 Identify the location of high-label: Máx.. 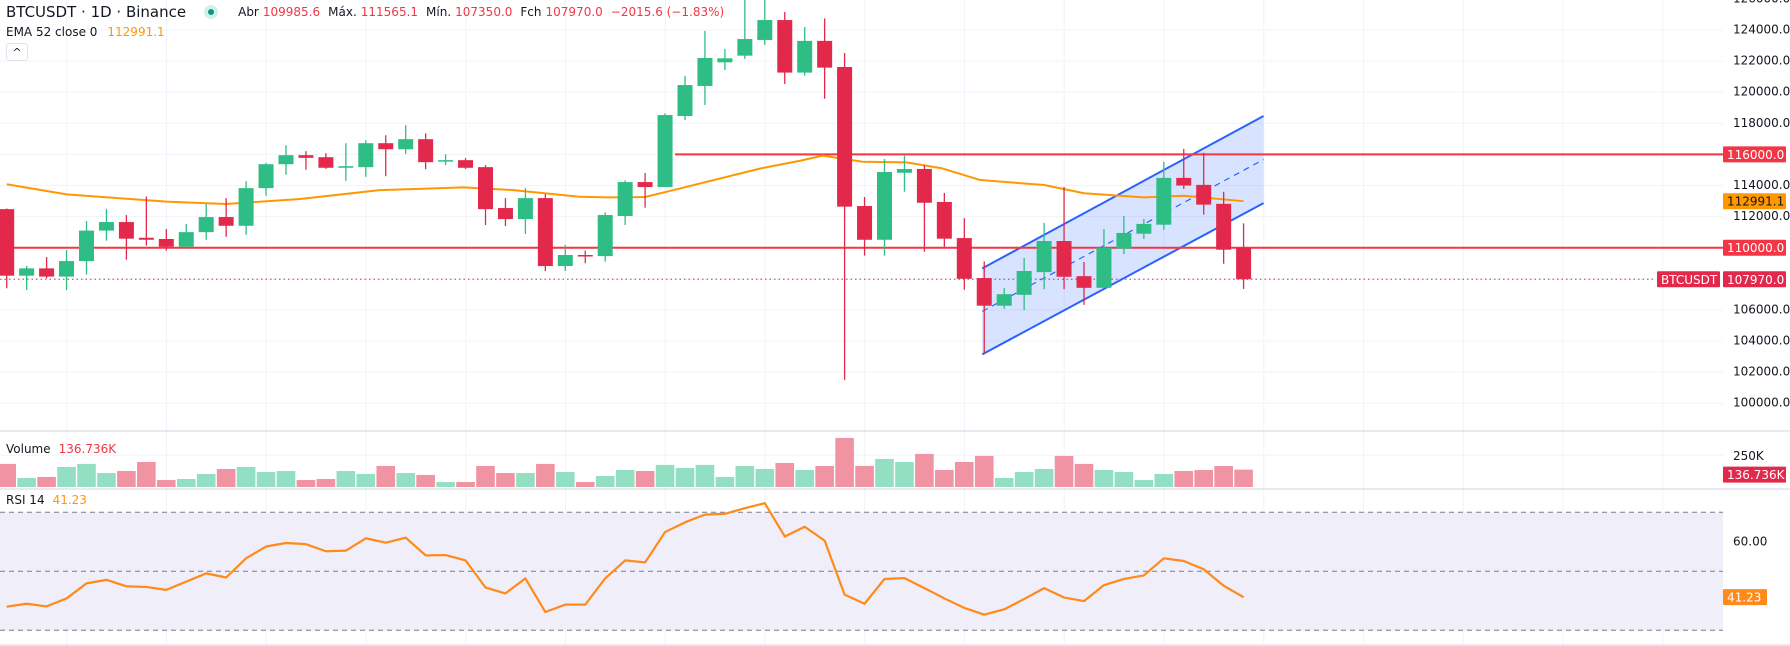
(342, 12).